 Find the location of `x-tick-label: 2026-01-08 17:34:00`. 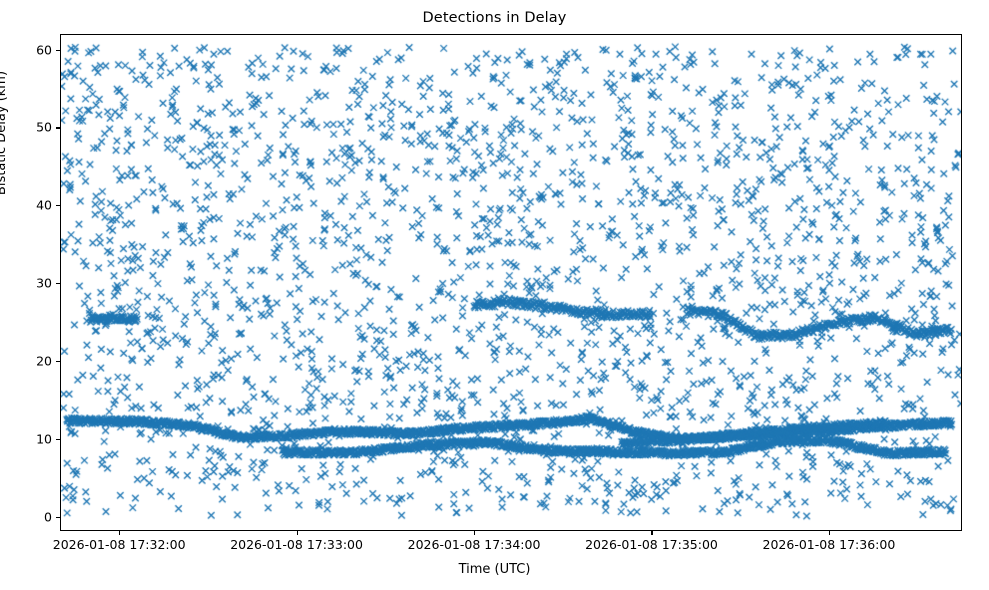

x-tick-label: 2026-01-08 17:34:00 is located at coordinates (474, 544).